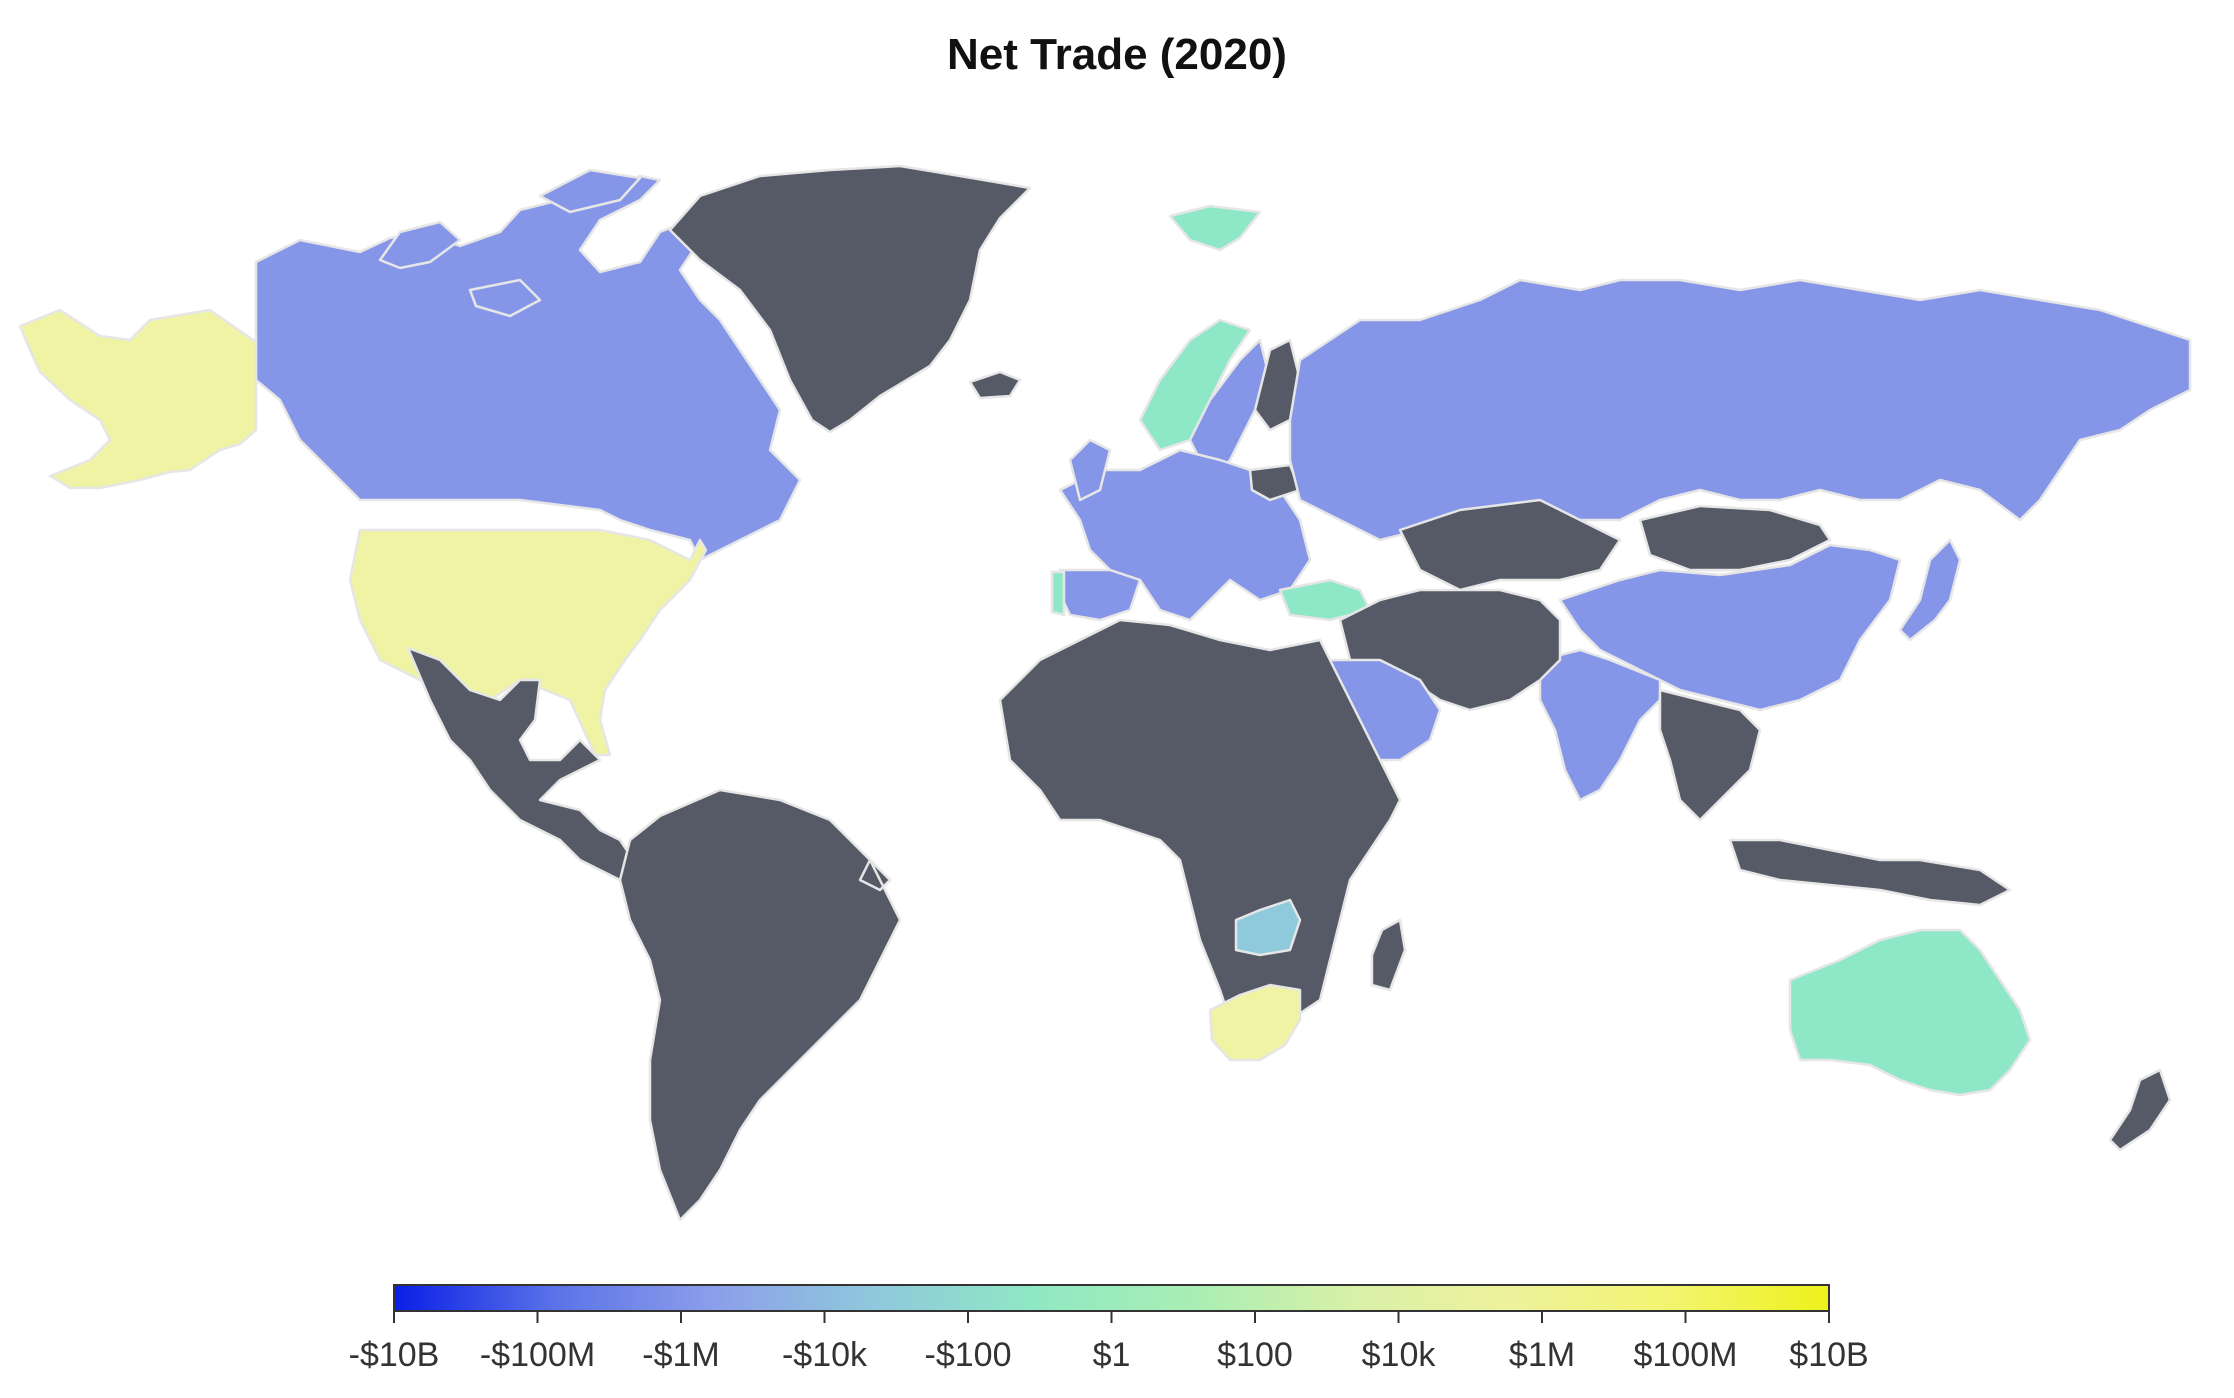  Describe the element at coordinates (850, 299) in the screenshot. I see `region-greenland` at that location.